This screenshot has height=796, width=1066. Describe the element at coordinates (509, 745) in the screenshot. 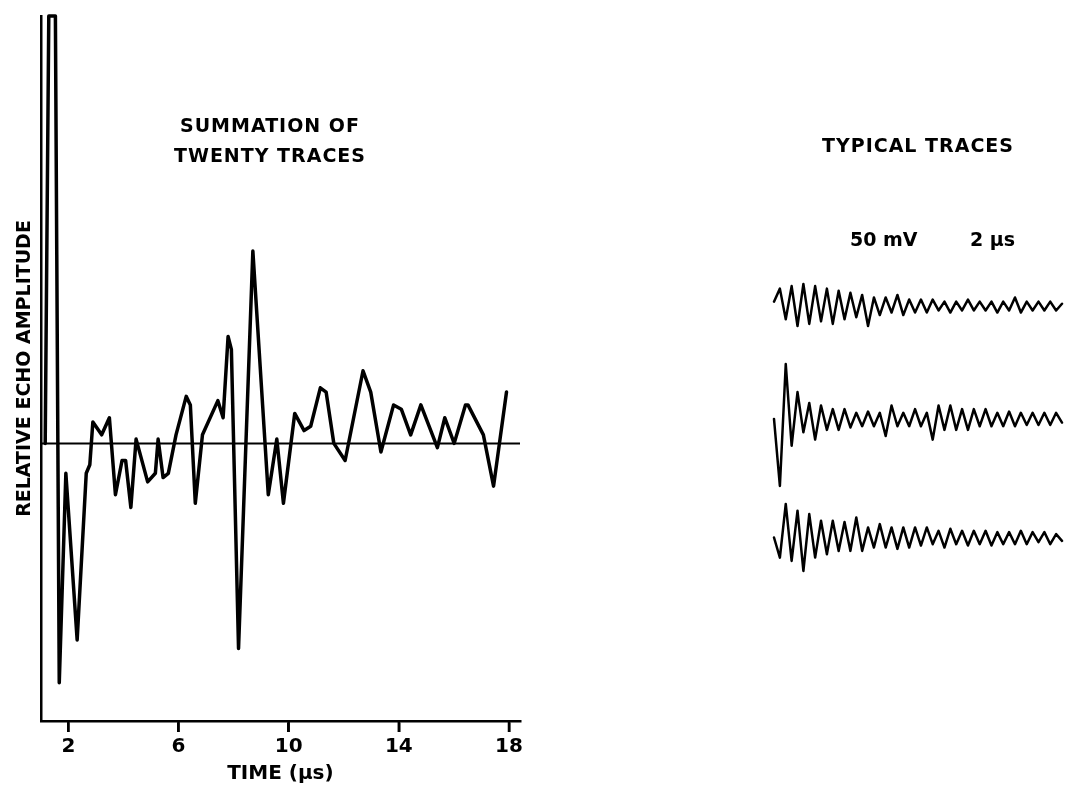

I see `x-tick-label: 18` at that location.